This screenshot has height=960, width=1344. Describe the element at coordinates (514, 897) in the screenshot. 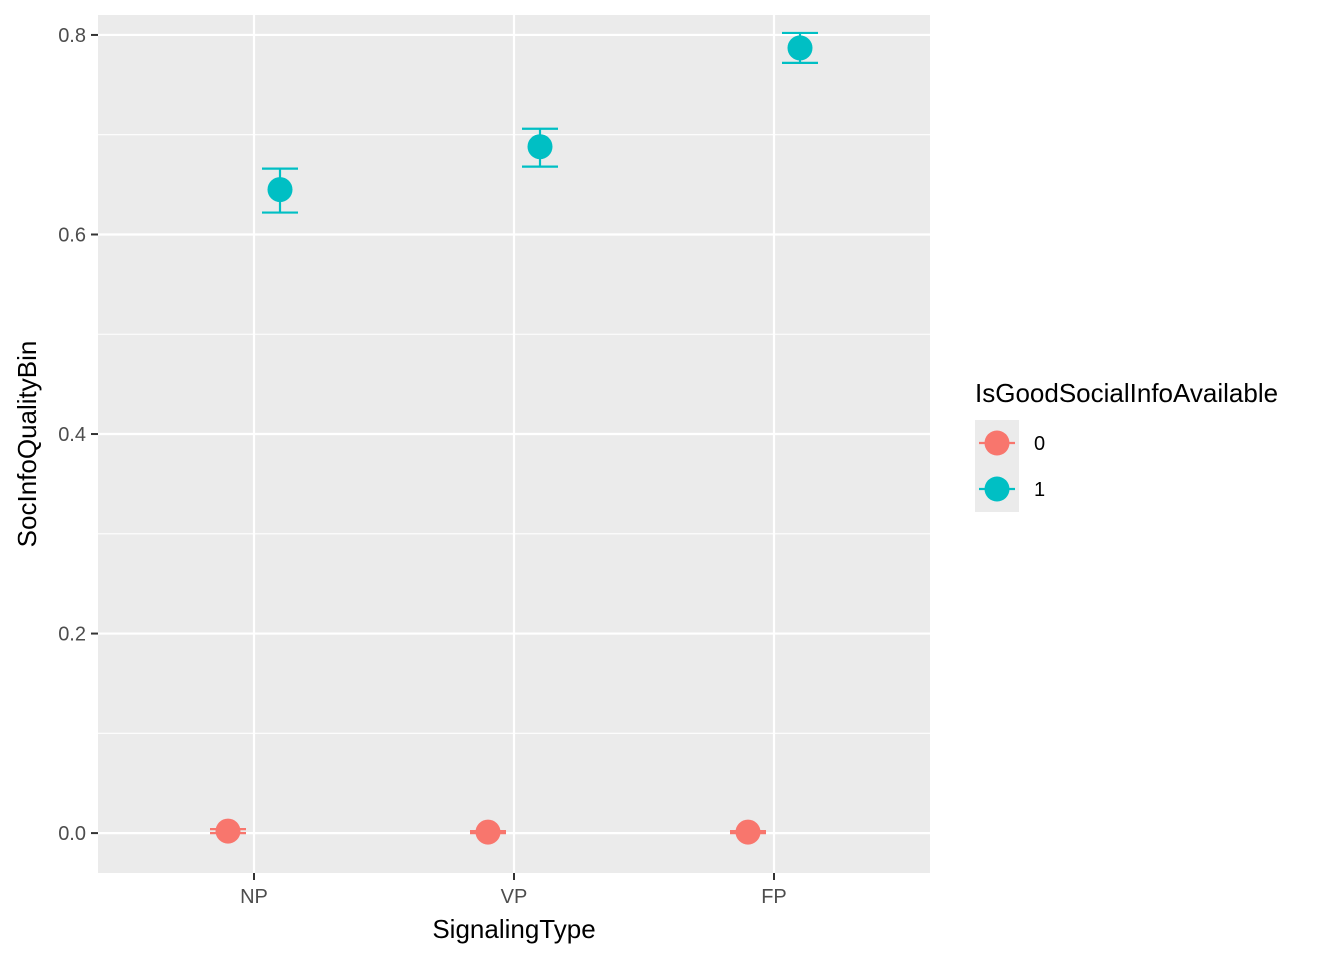

I see `x-tick-label: VP` at that location.